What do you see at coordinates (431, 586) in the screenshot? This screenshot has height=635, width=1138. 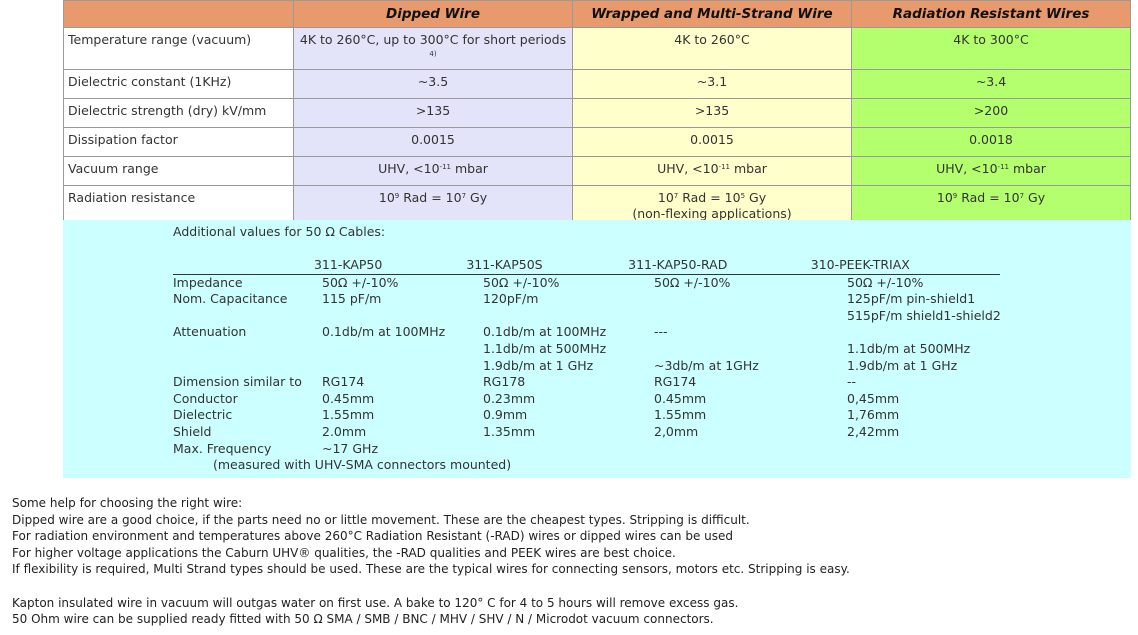 I see `help-line` at bounding box center [431, 586].